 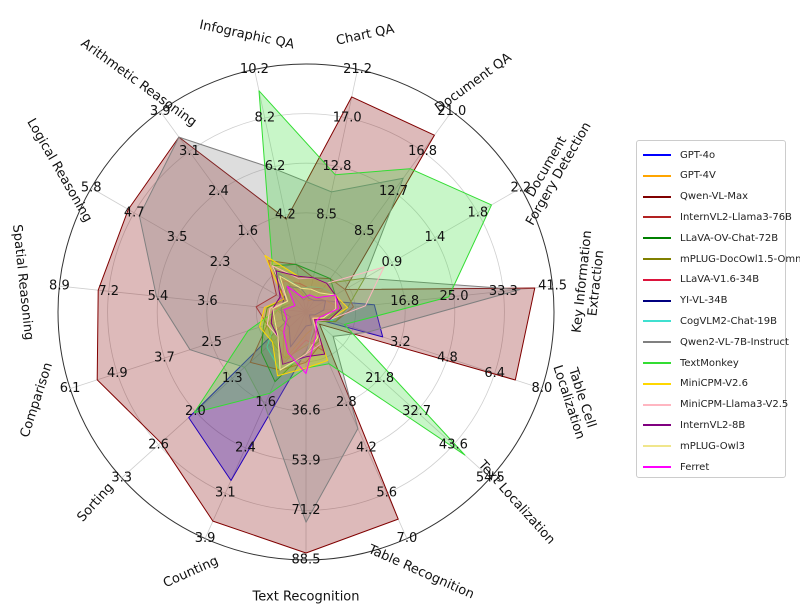 What do you see at coordinates (392, 262) in the screenshot?
I see `tick-label: 0.9` at bounding box center [392, 262].